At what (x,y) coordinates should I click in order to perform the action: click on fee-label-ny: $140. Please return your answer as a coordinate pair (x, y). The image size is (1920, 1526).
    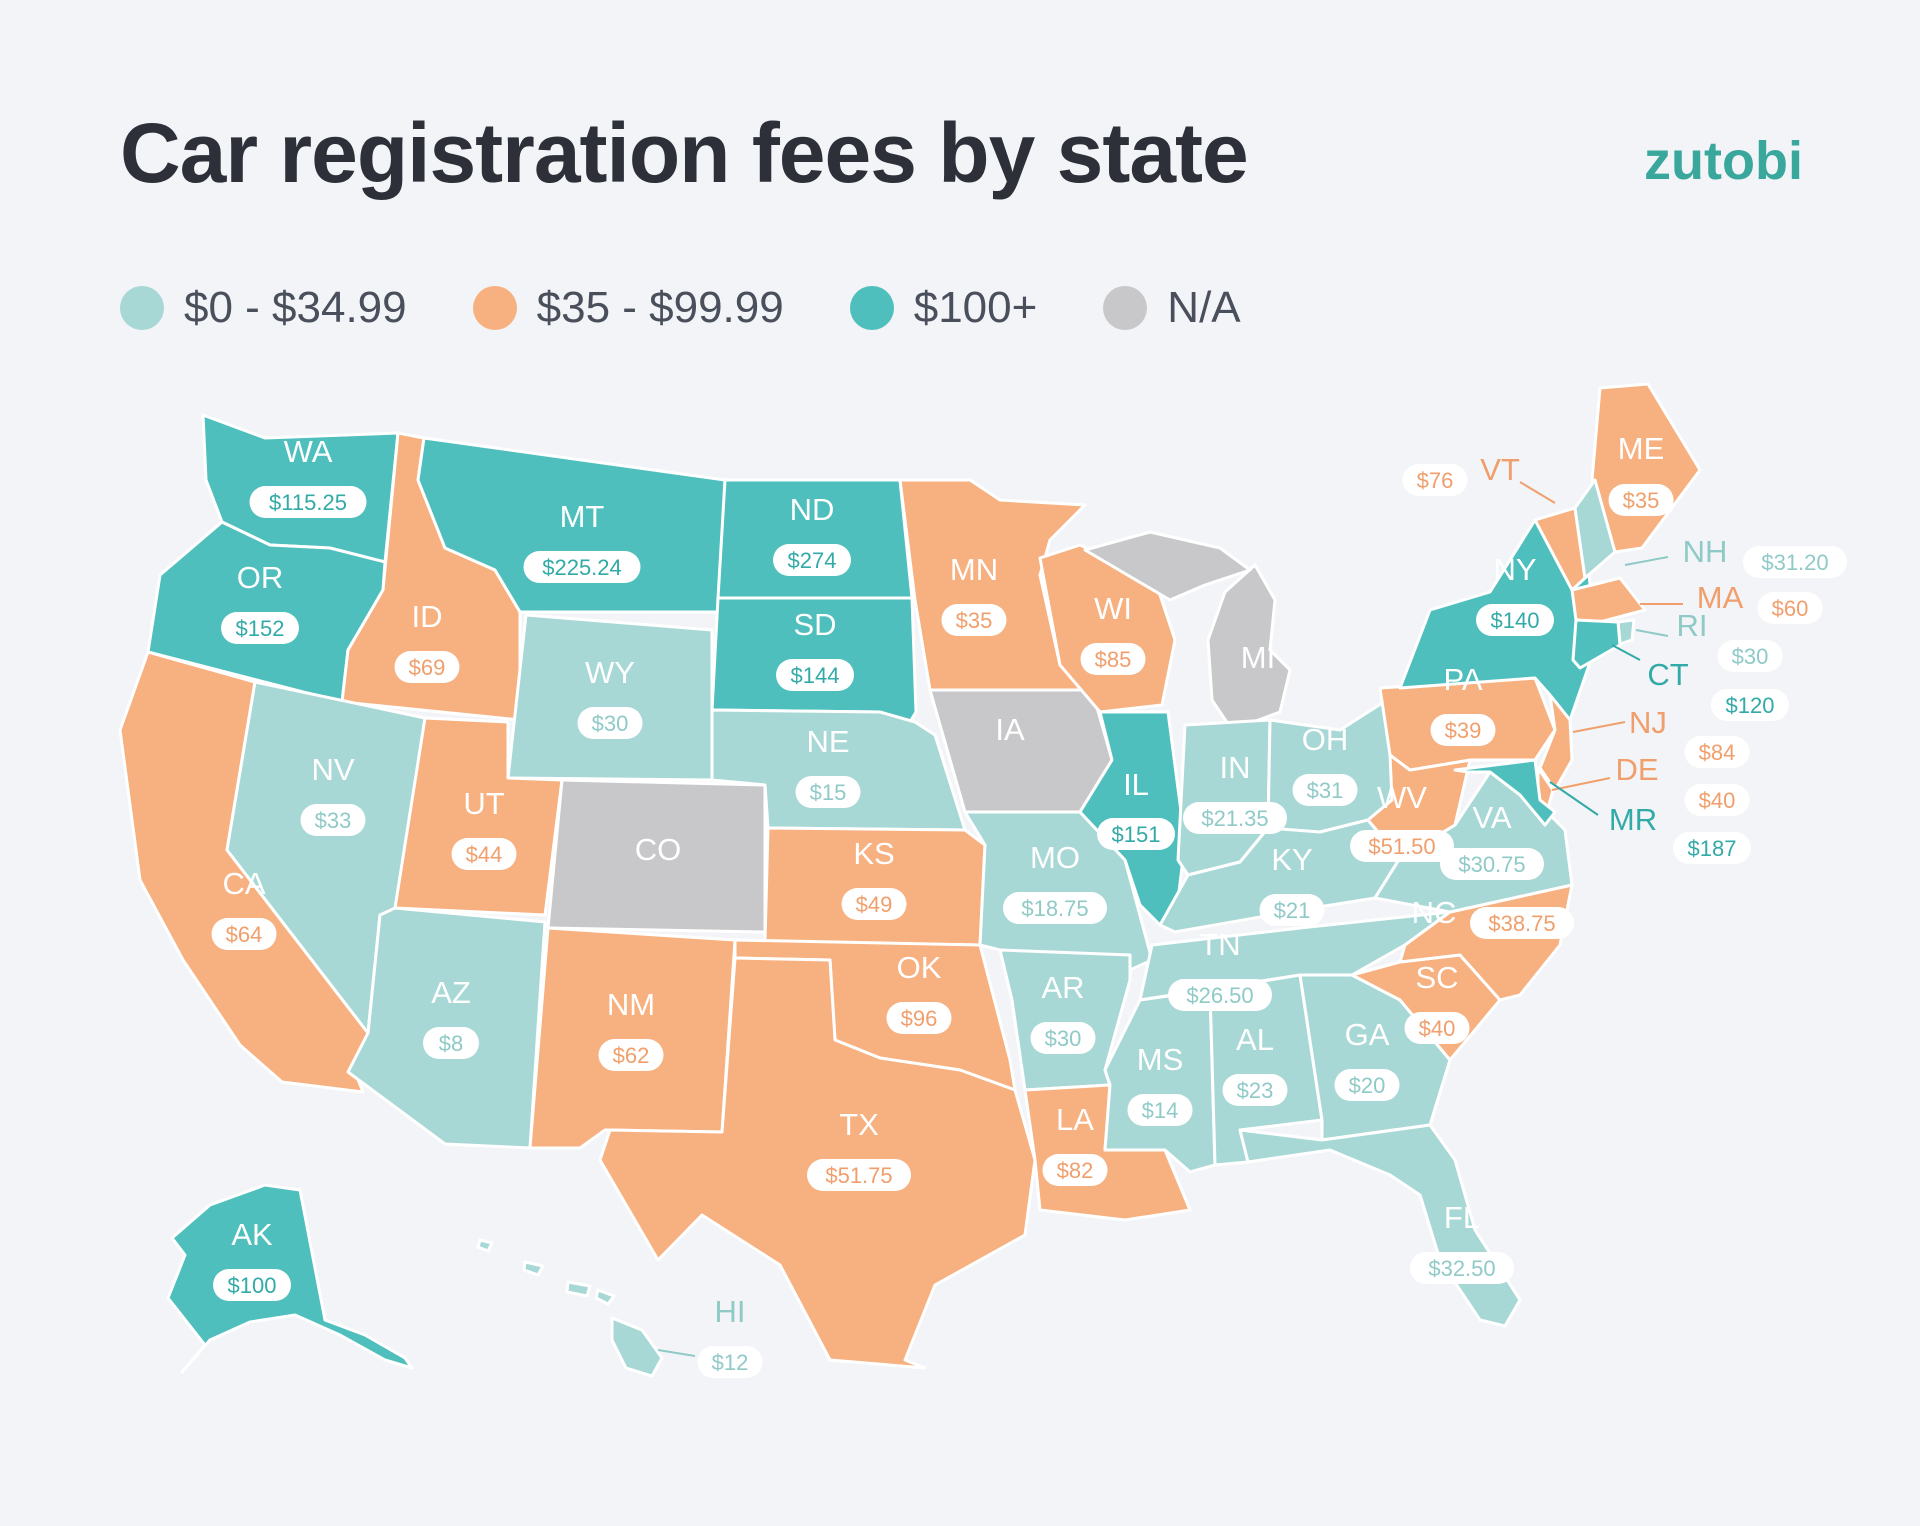
    Looking at the image, I should click on (1515, 620).